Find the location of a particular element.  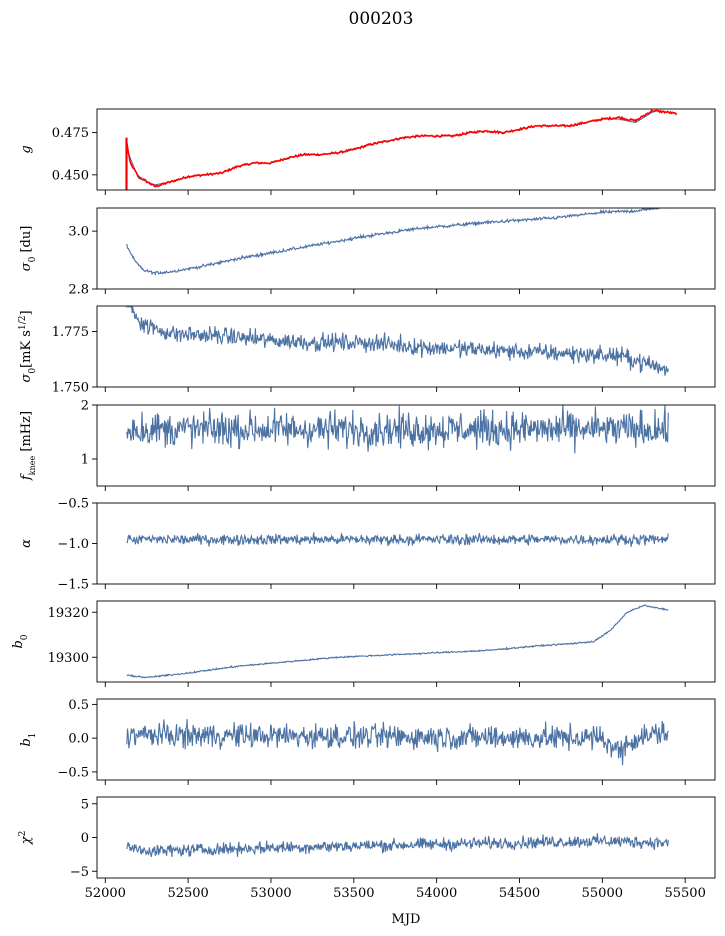

y-tick-label: 0.5 is located at coordinates (78, 705).